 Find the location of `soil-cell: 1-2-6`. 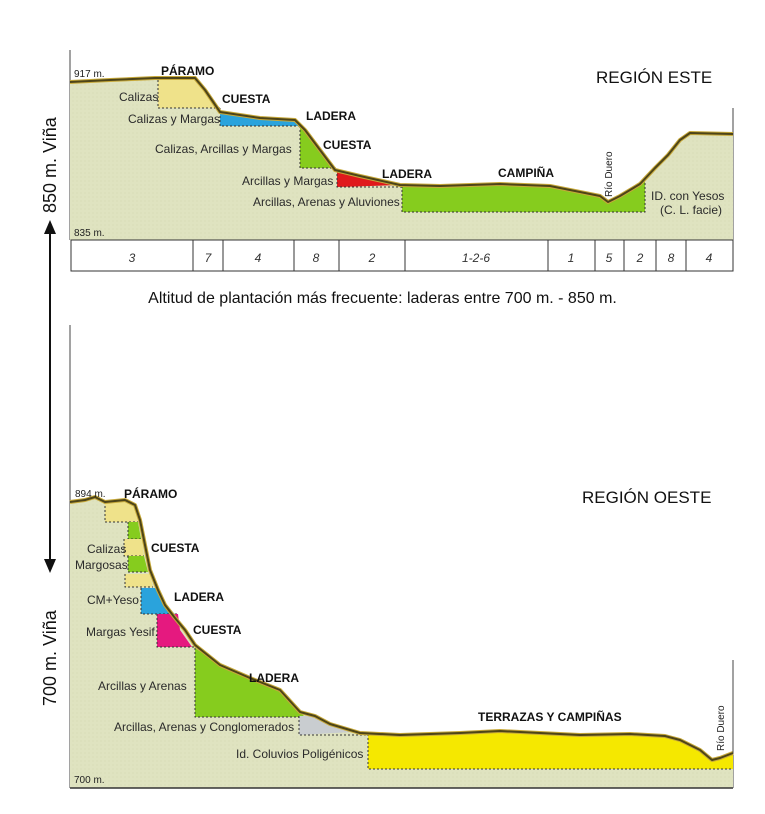

soil-cell: 1-2-6 is located at coordinates (476, 258).